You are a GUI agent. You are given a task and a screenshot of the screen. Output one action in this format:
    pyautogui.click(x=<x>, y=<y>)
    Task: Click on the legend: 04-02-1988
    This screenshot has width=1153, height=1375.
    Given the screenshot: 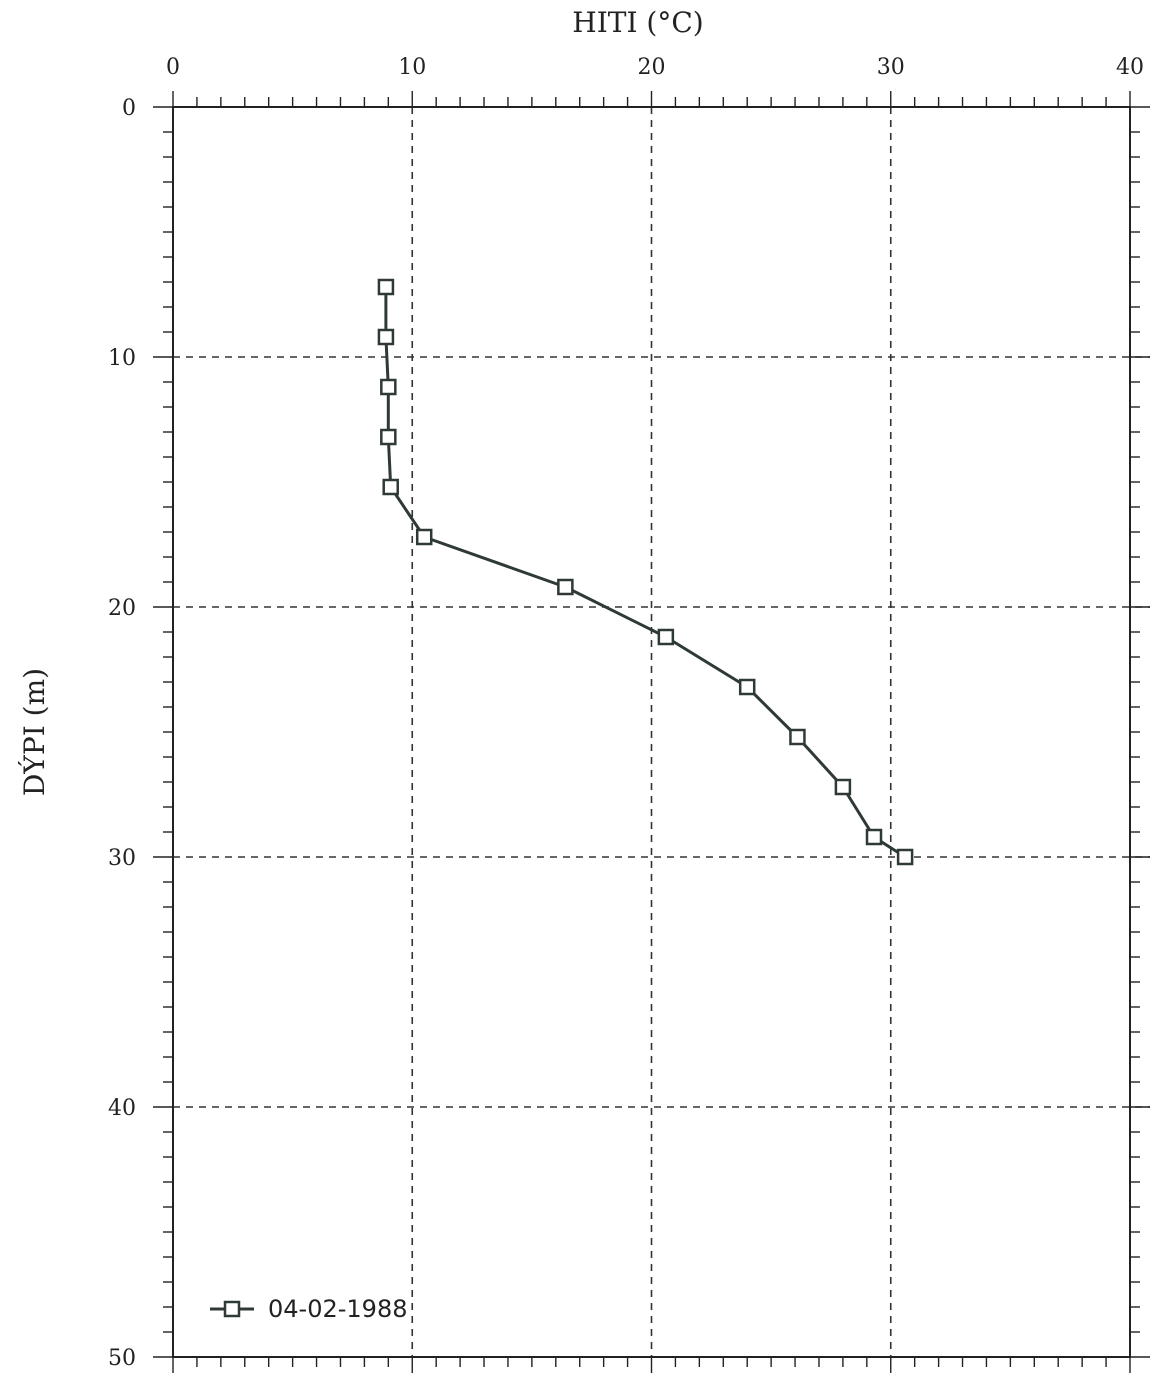 What is the action you would take?
    pyautogui.click(x=308, y=1309)
    